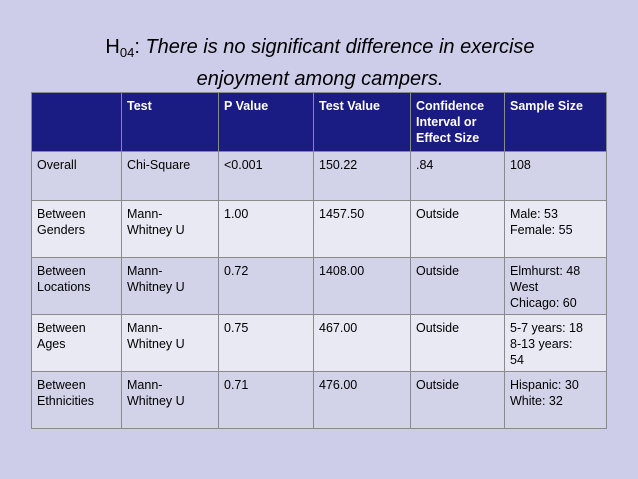 The height and width of the screenshot is (479, 638). I want to click on hypothesis-number: 04, so click(127, 52).